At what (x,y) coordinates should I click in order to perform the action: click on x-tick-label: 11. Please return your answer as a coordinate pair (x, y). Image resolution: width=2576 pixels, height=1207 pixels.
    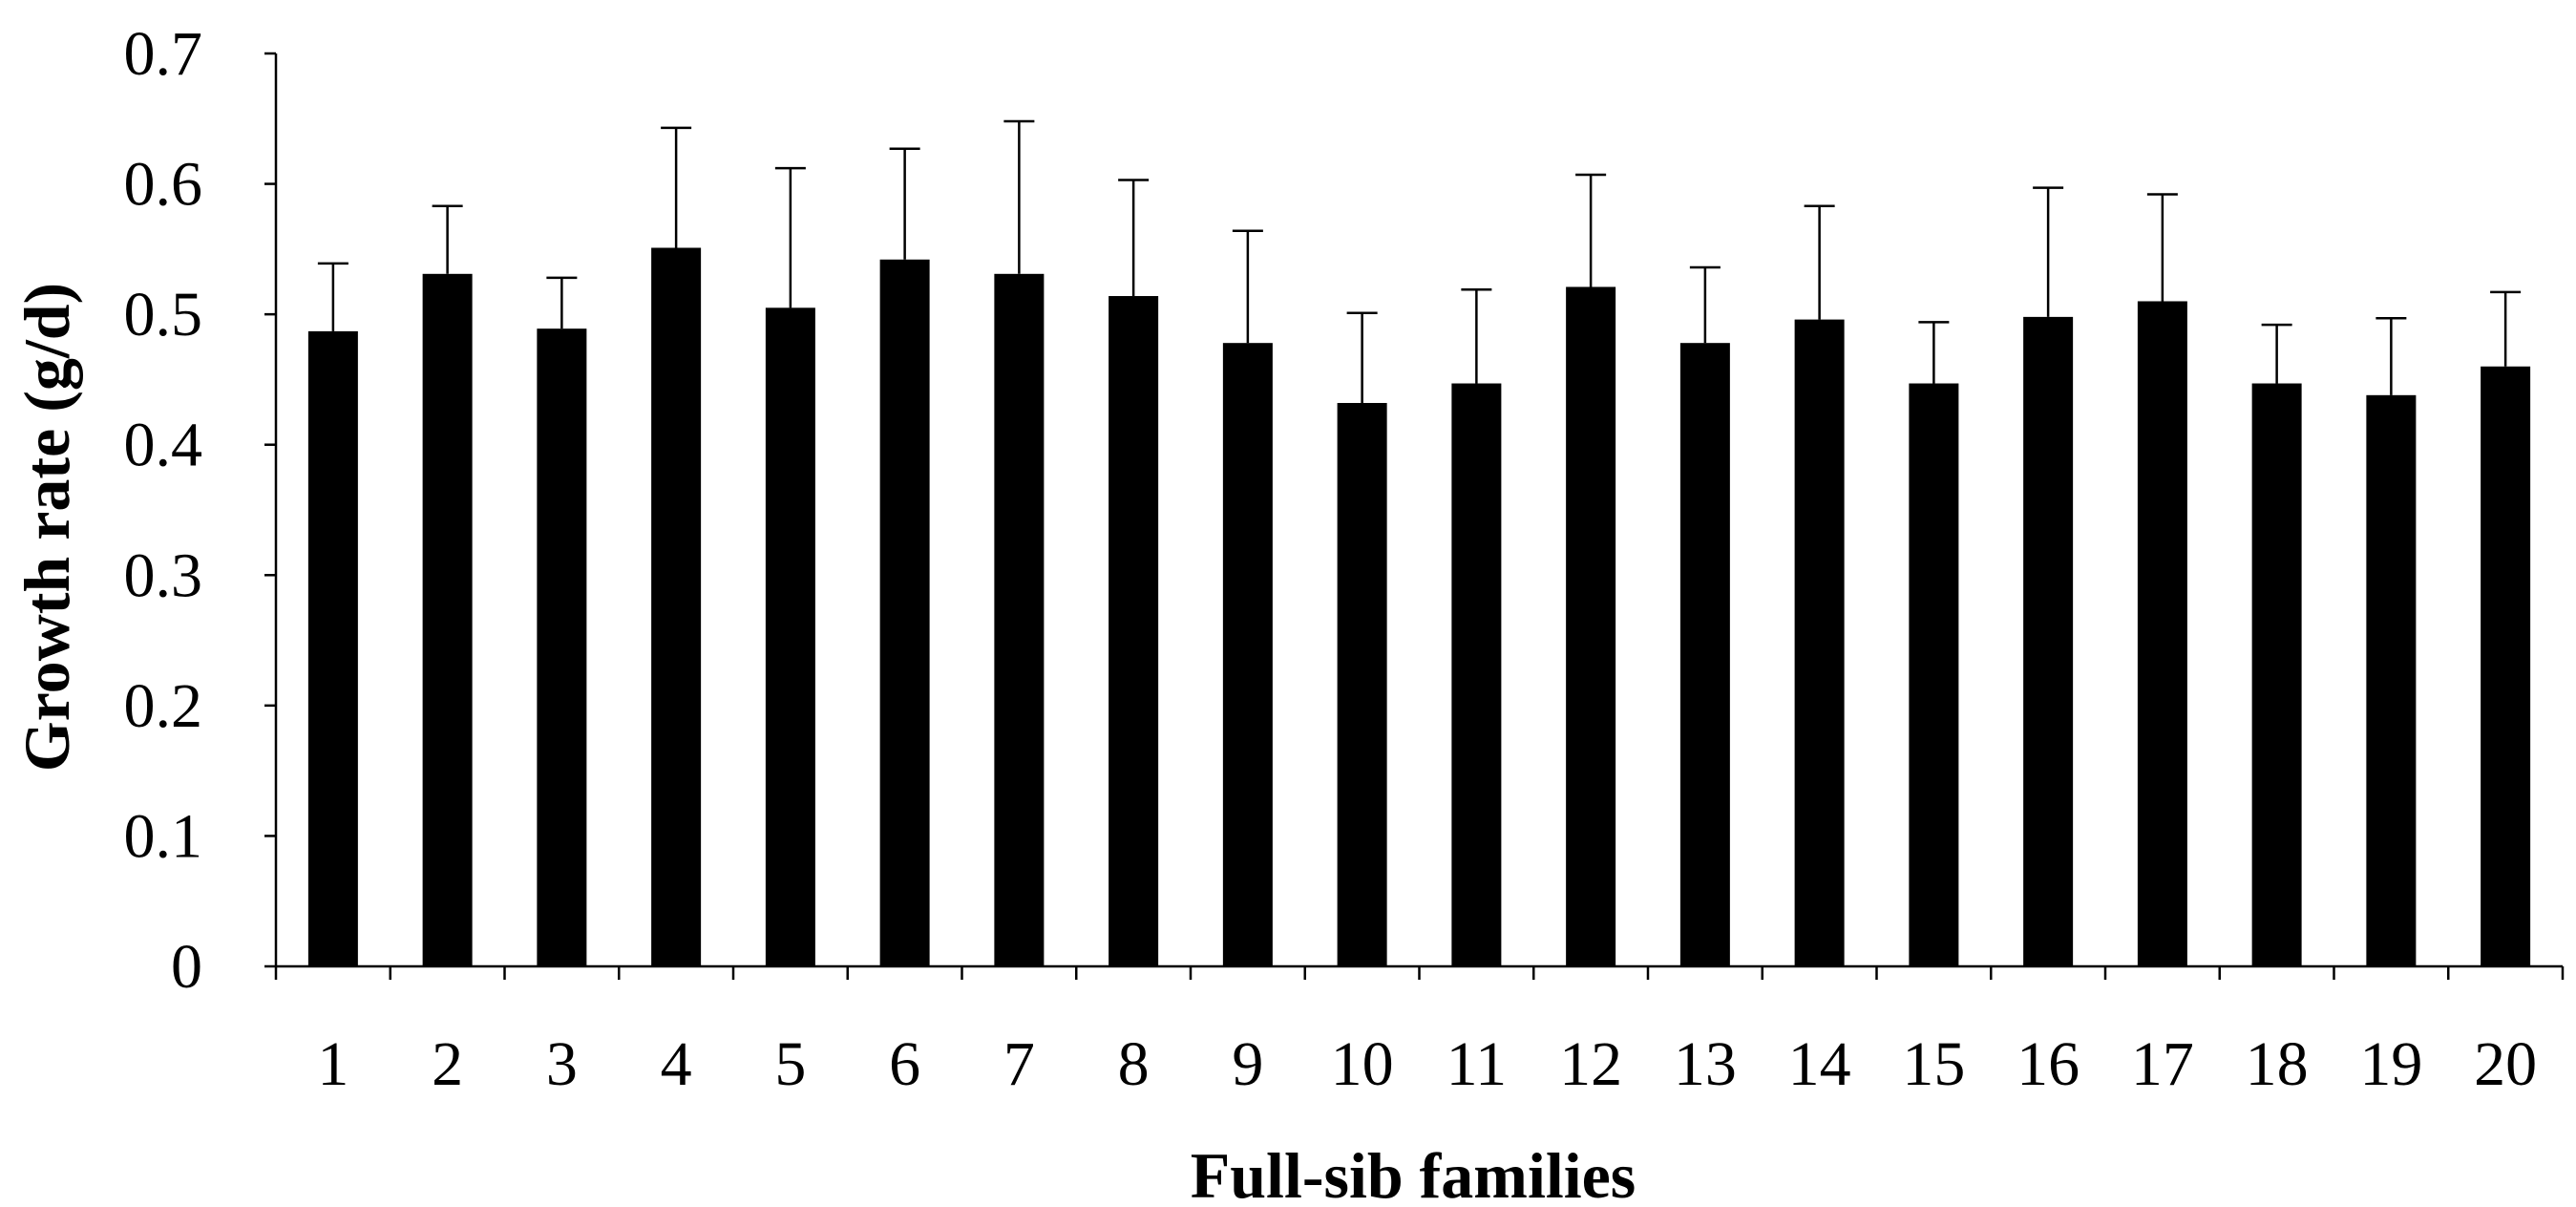
    Looking at the image, I should click on (1477, 1064).